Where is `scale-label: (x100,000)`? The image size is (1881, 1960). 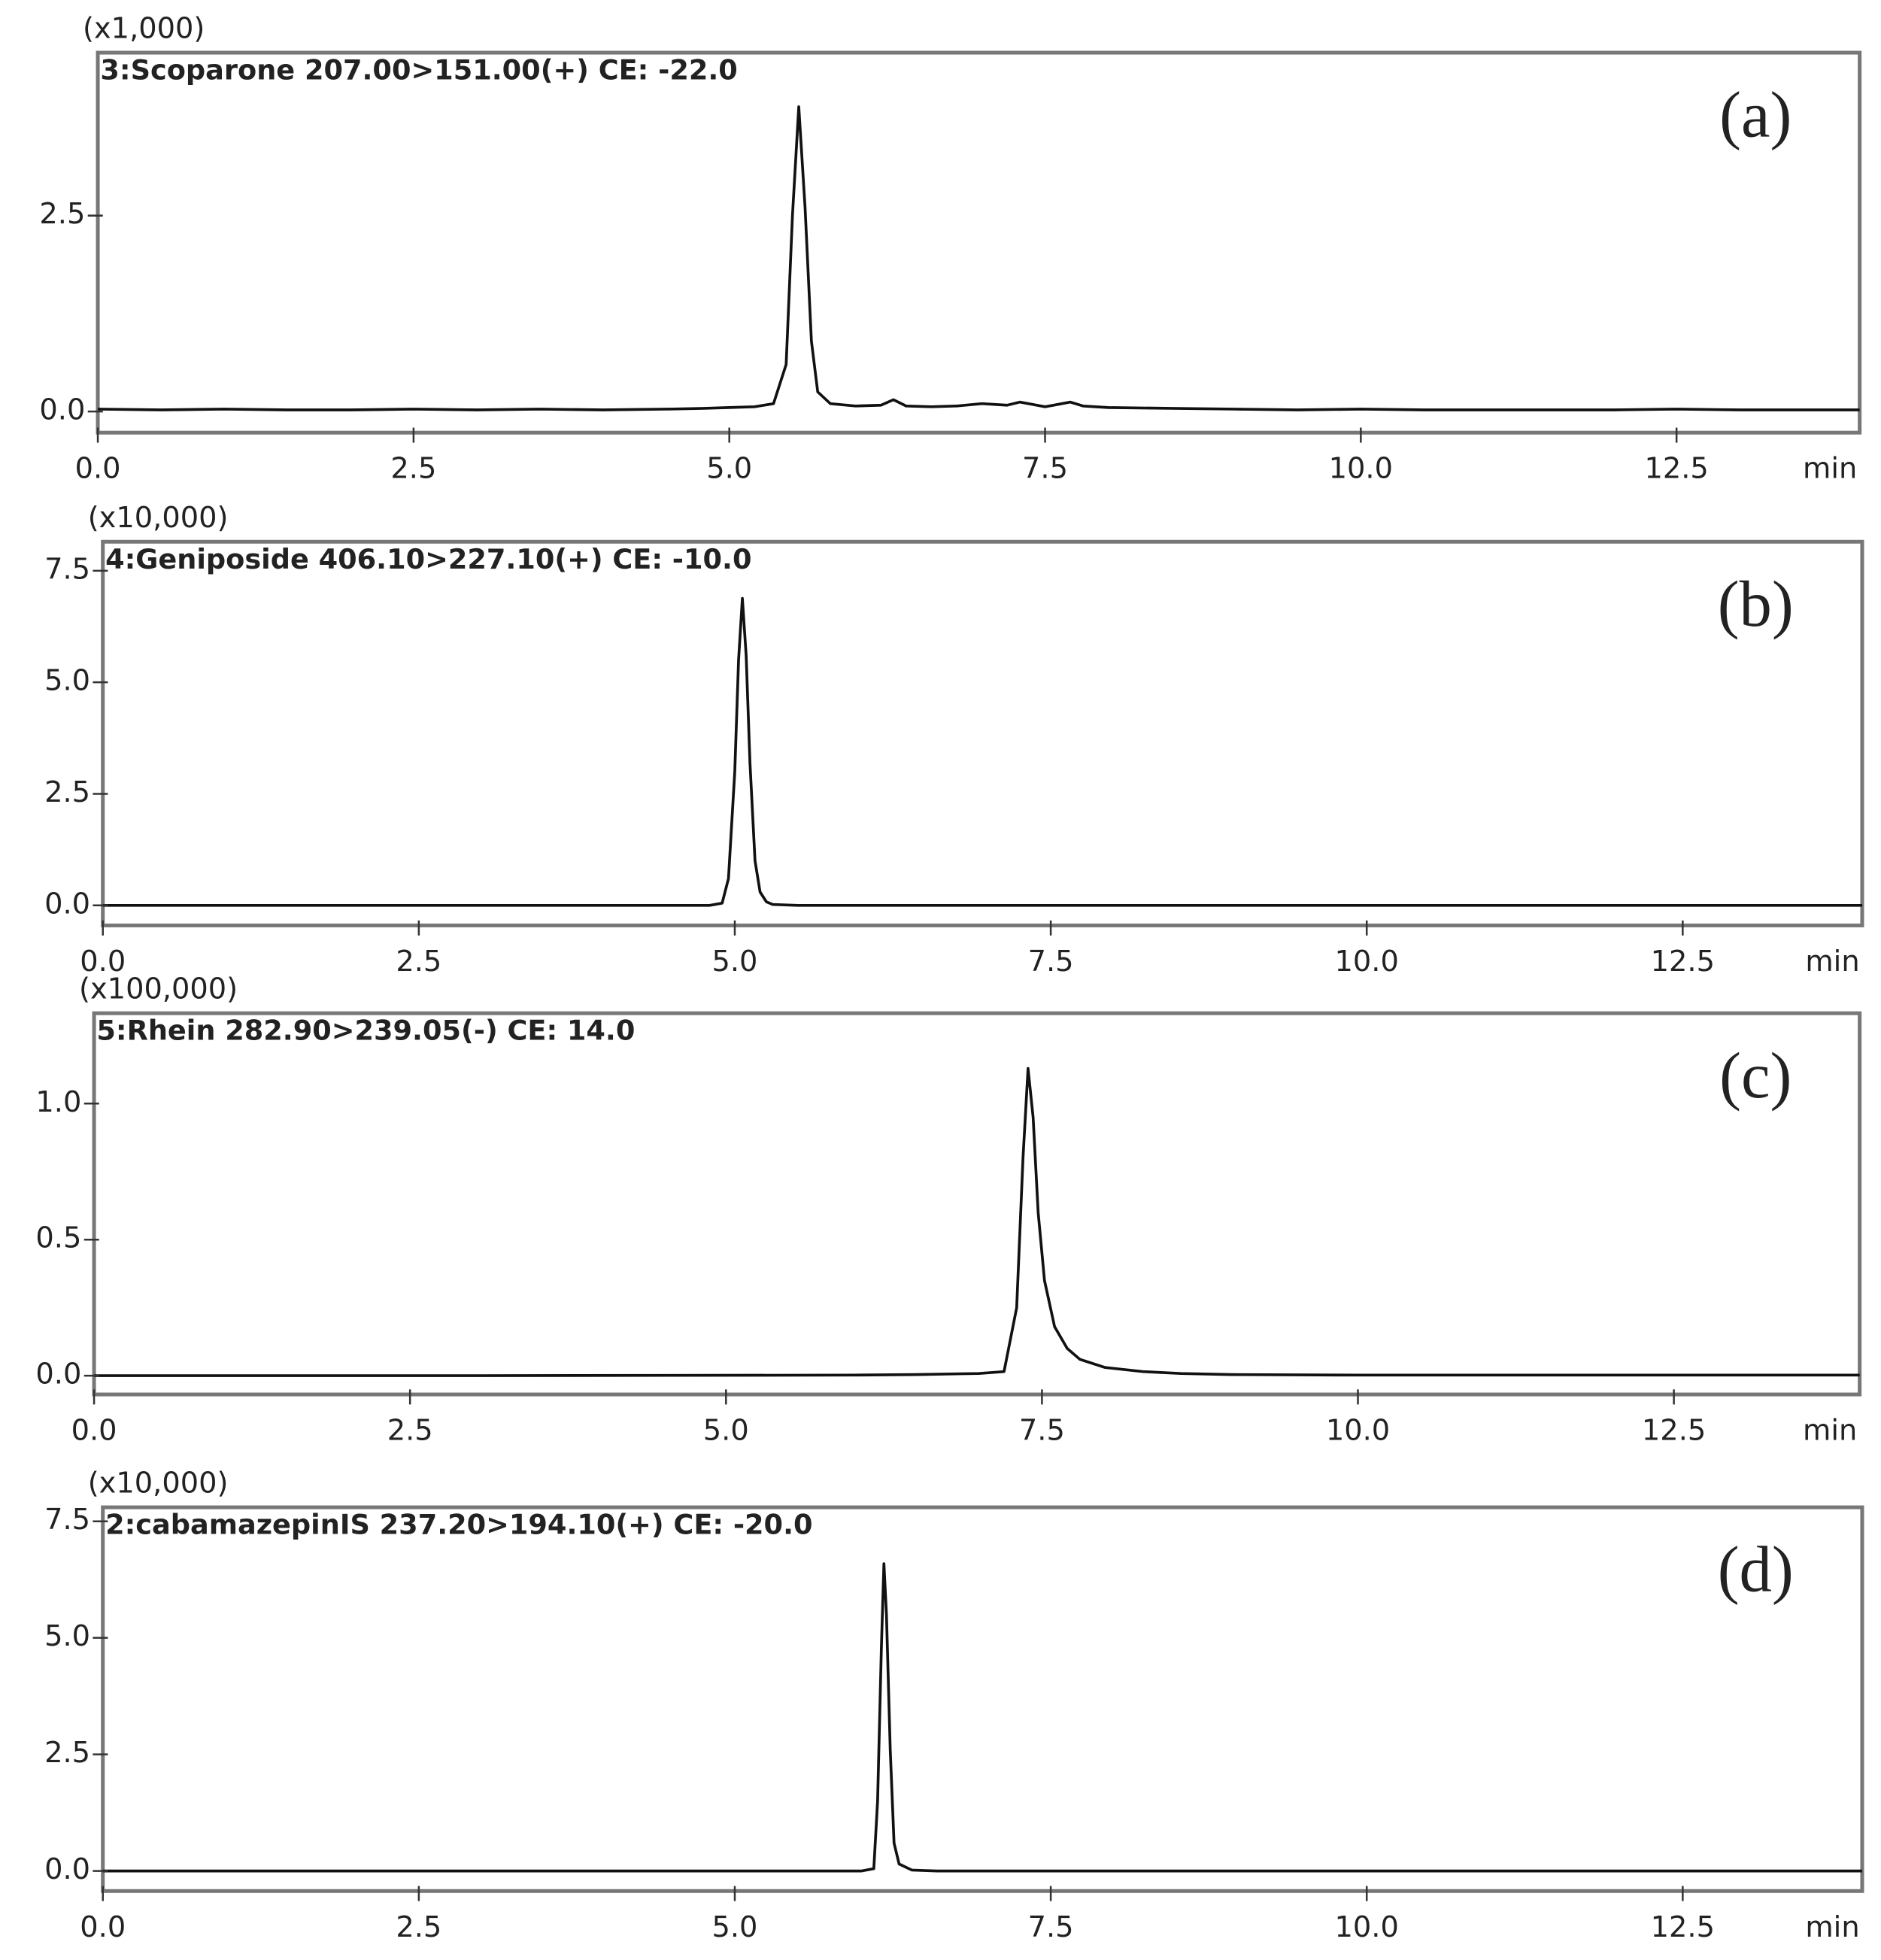 scale-label: (x100,000) is located at coordinates (158, 989).